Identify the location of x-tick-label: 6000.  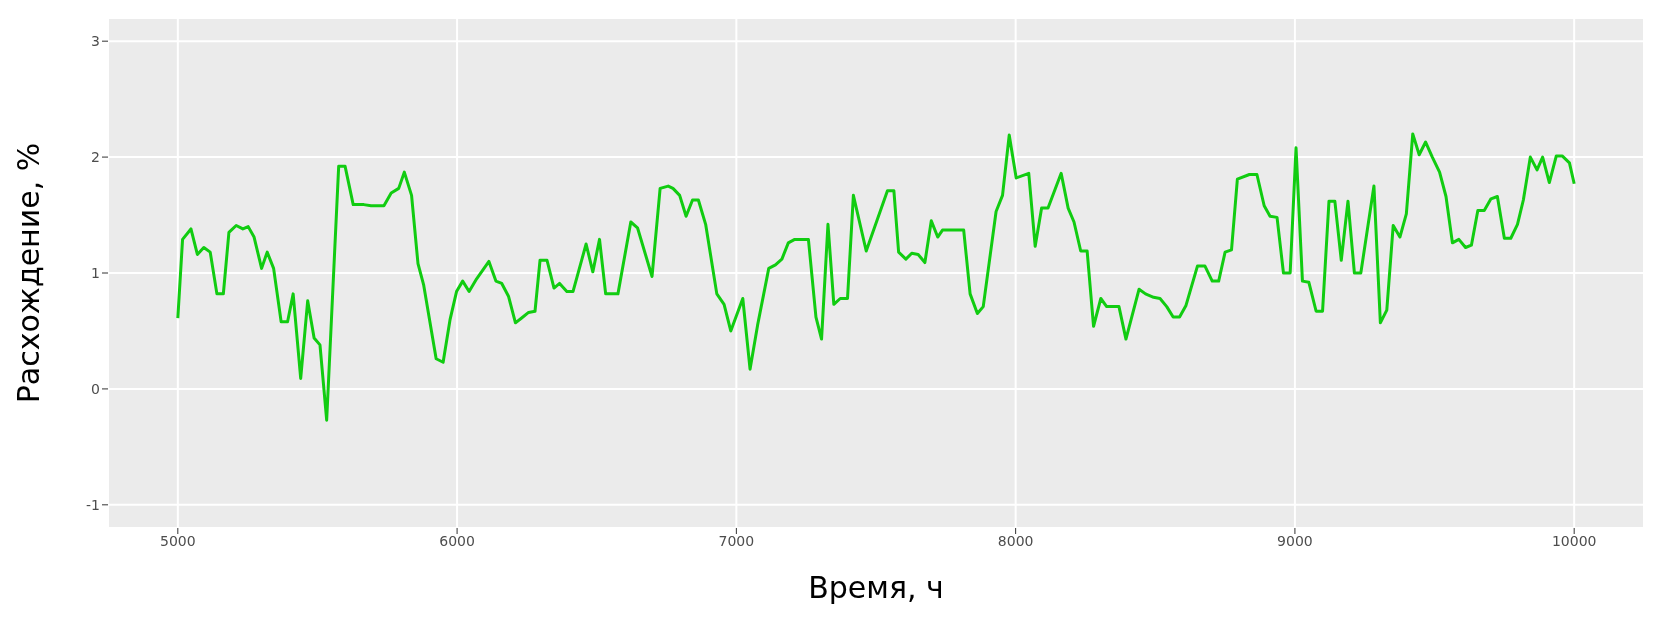
(457, 540).